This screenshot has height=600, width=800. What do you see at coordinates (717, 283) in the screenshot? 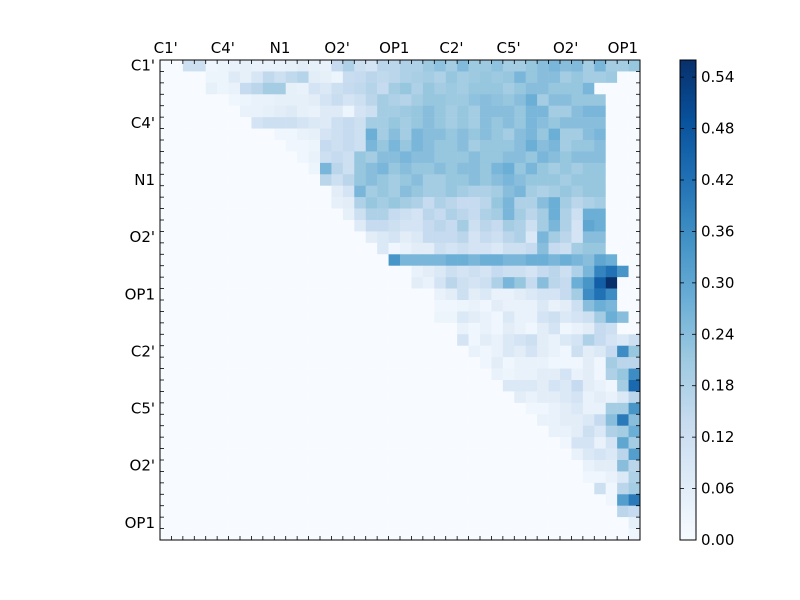
I see `colorbar-tick-label: 0.30` at bounding box center [717, 283].